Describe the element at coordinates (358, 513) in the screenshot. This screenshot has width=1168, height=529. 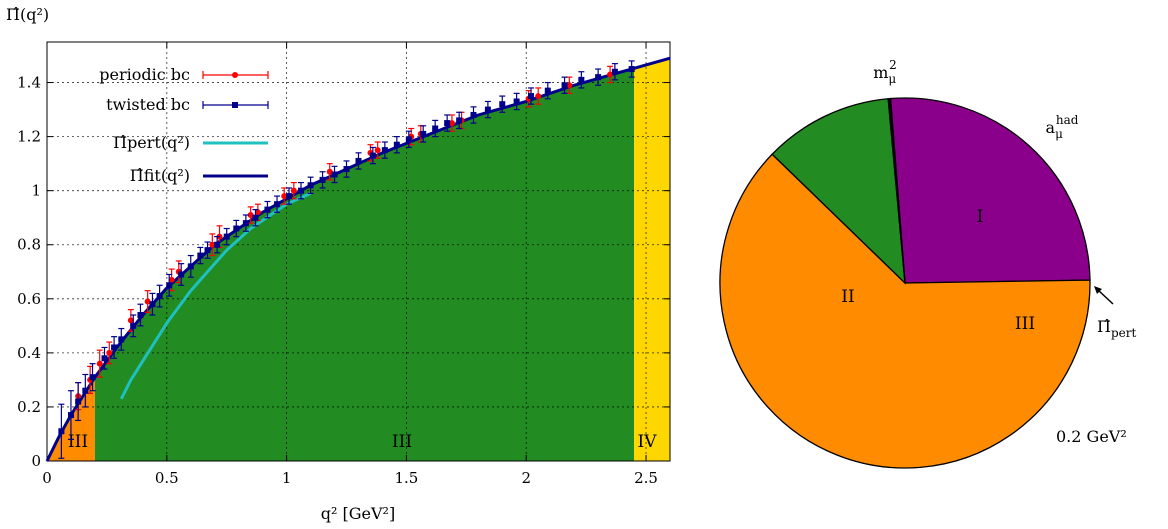
I see `x-axis-label: q² [GeV²]` at that location.